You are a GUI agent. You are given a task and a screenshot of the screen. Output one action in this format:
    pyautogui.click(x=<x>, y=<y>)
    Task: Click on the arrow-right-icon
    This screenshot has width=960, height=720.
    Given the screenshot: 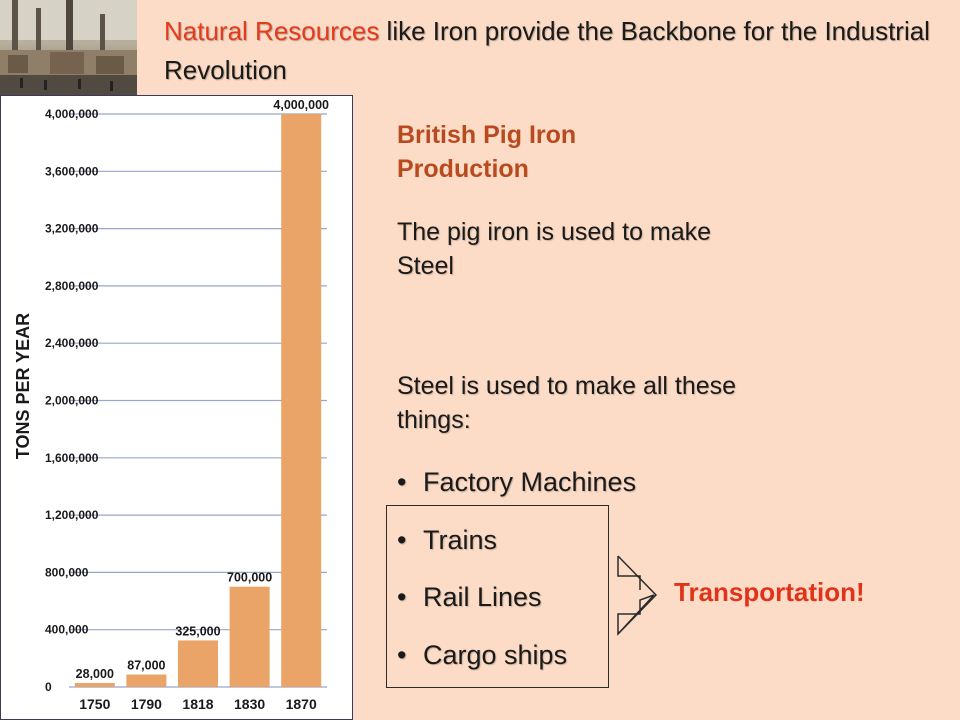 What is the action you would take?
    pyautogui.click(x=637, y=595)
    